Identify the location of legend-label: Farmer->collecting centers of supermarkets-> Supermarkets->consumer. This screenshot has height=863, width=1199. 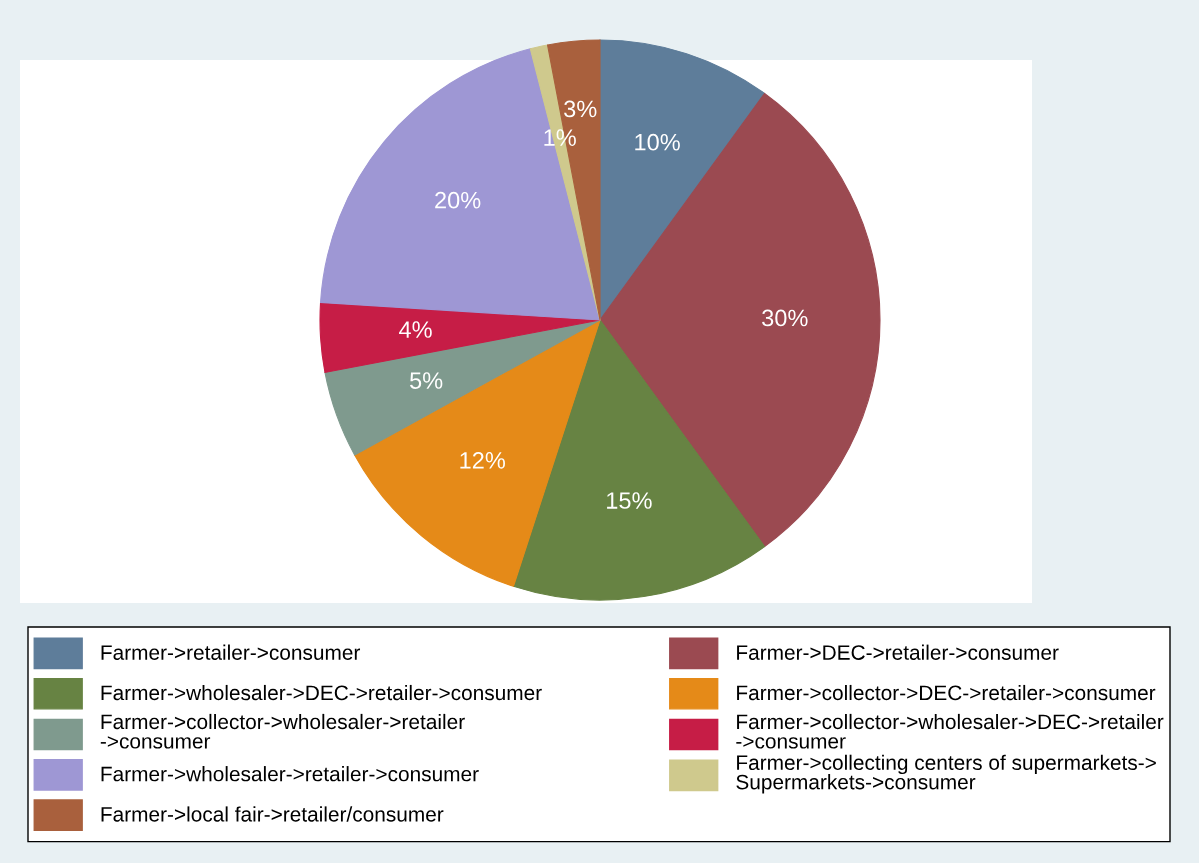
(946, 774).